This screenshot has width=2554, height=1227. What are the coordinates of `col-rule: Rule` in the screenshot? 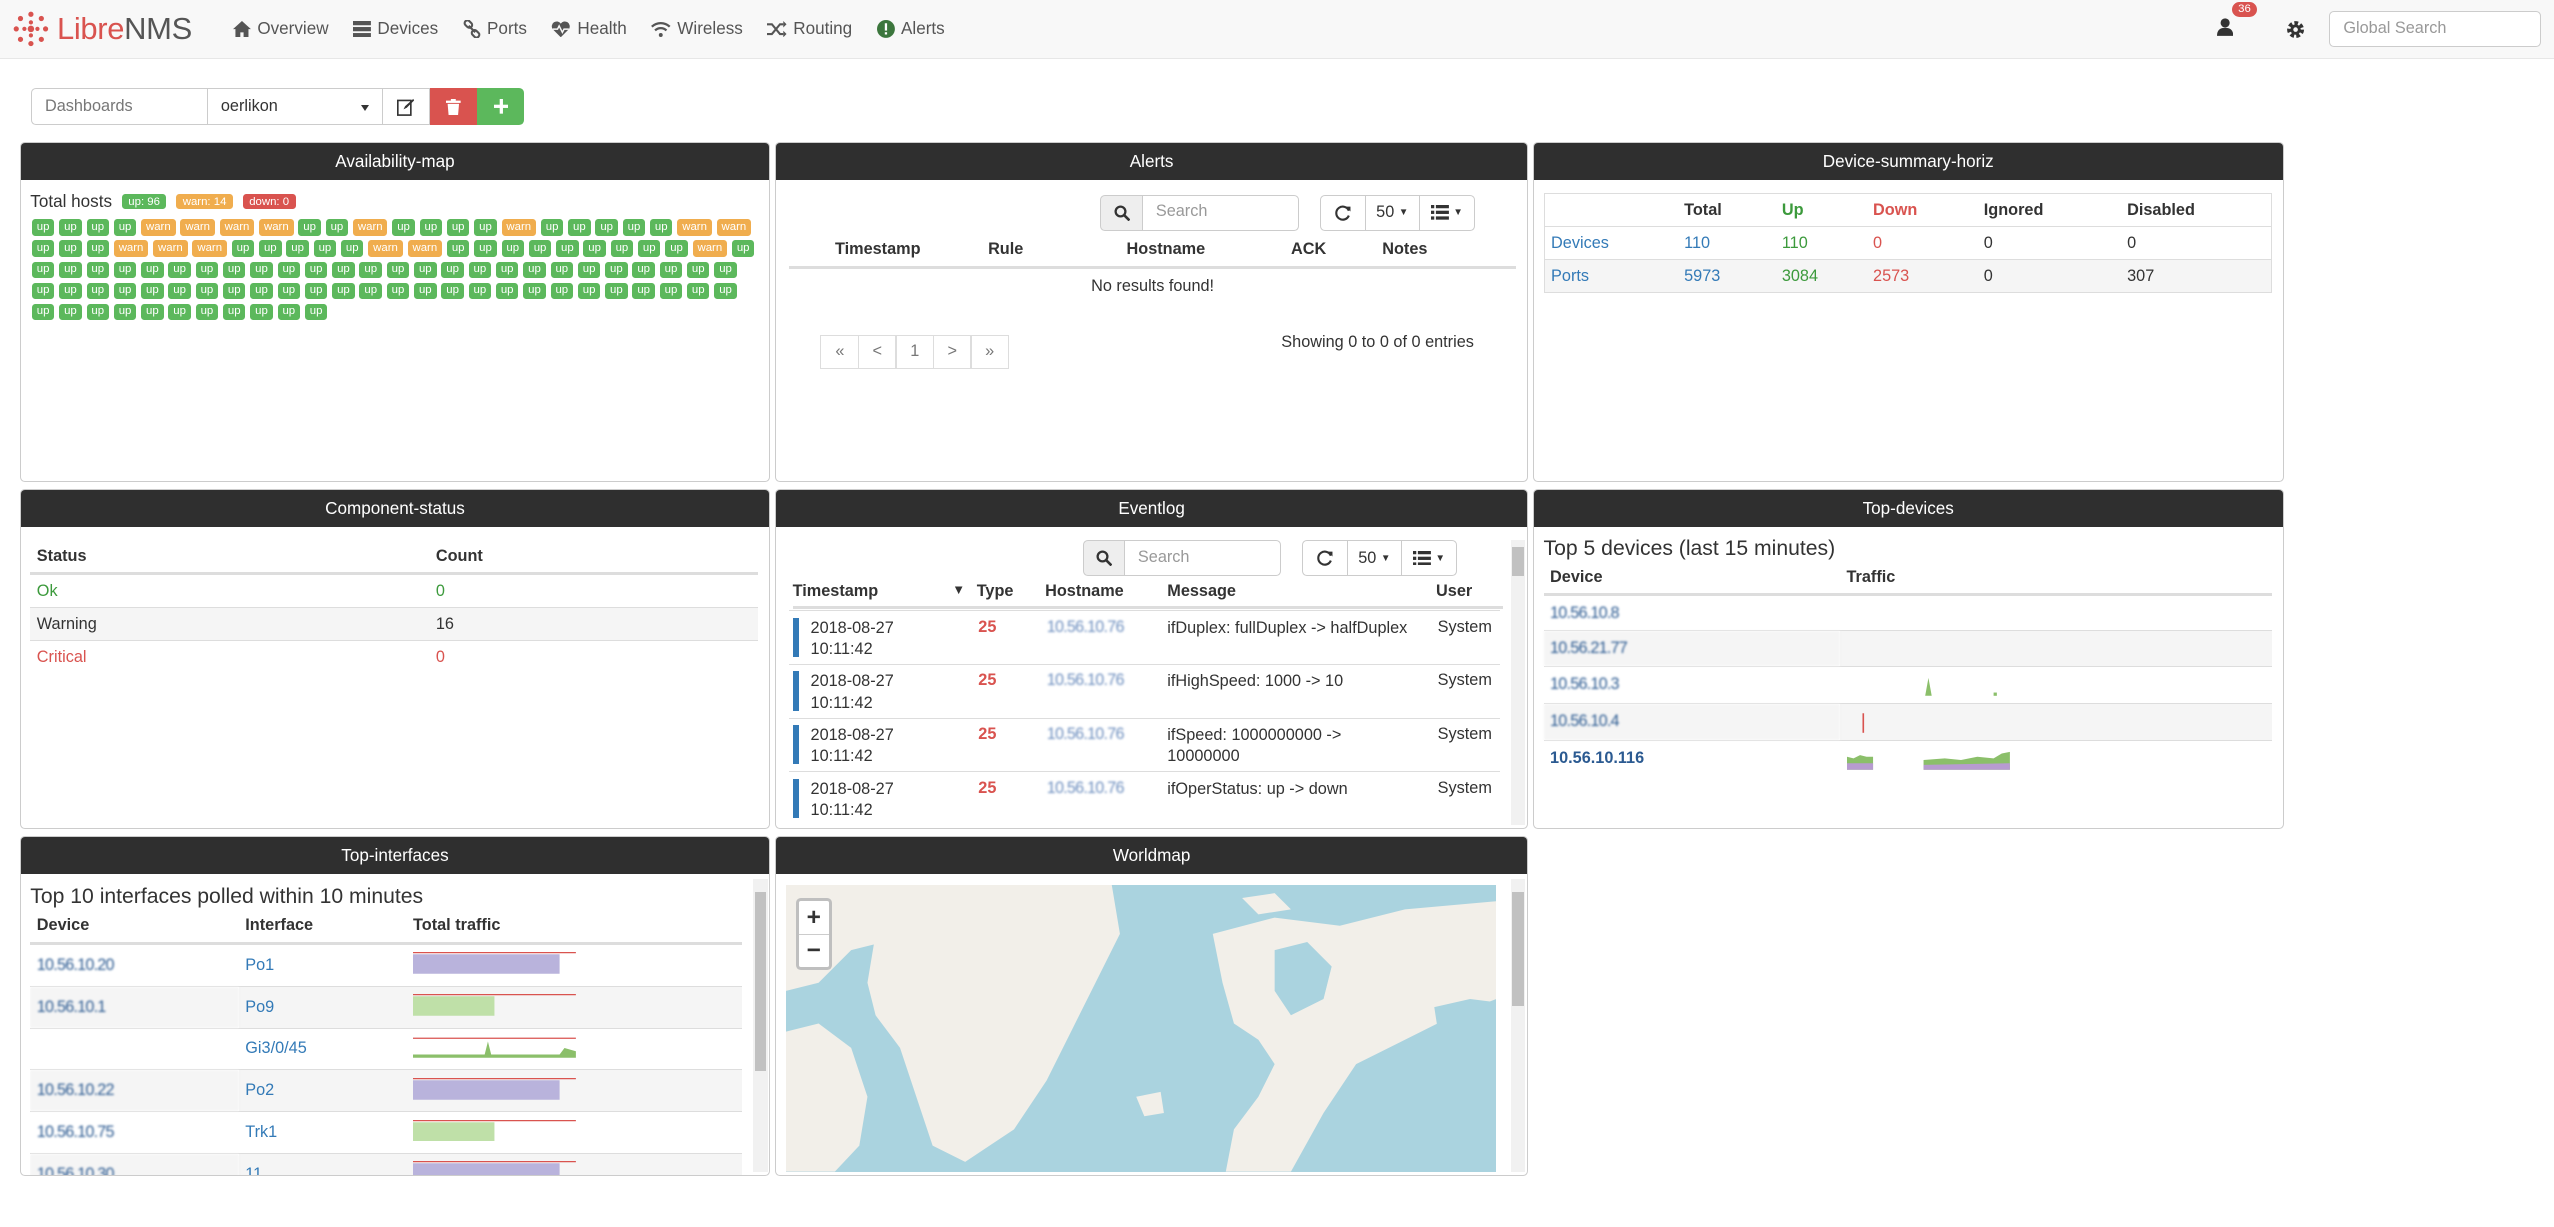 It's located at (1006, 249).